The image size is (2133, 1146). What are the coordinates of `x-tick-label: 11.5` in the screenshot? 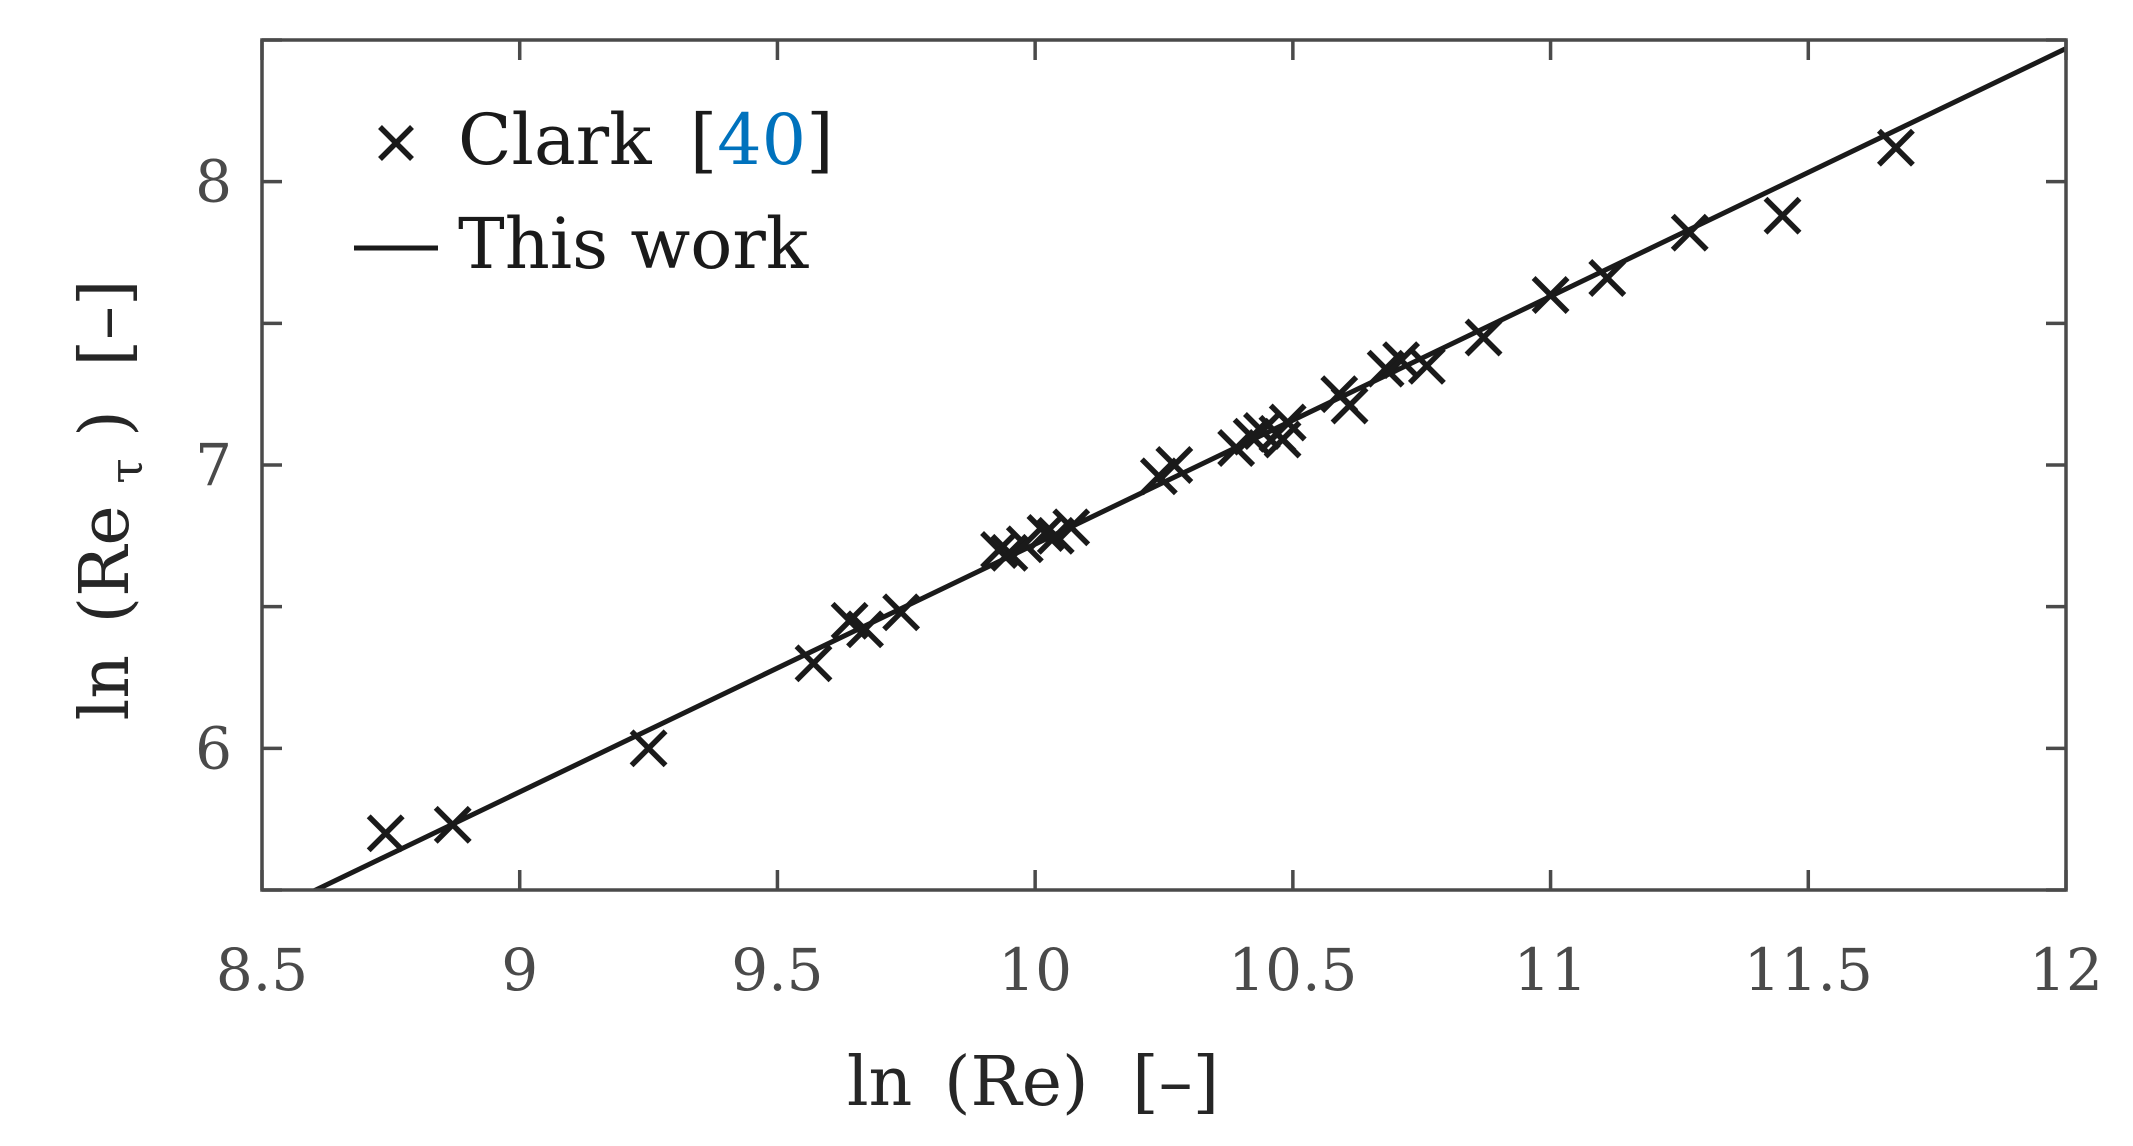 It's located at (1808, 970).